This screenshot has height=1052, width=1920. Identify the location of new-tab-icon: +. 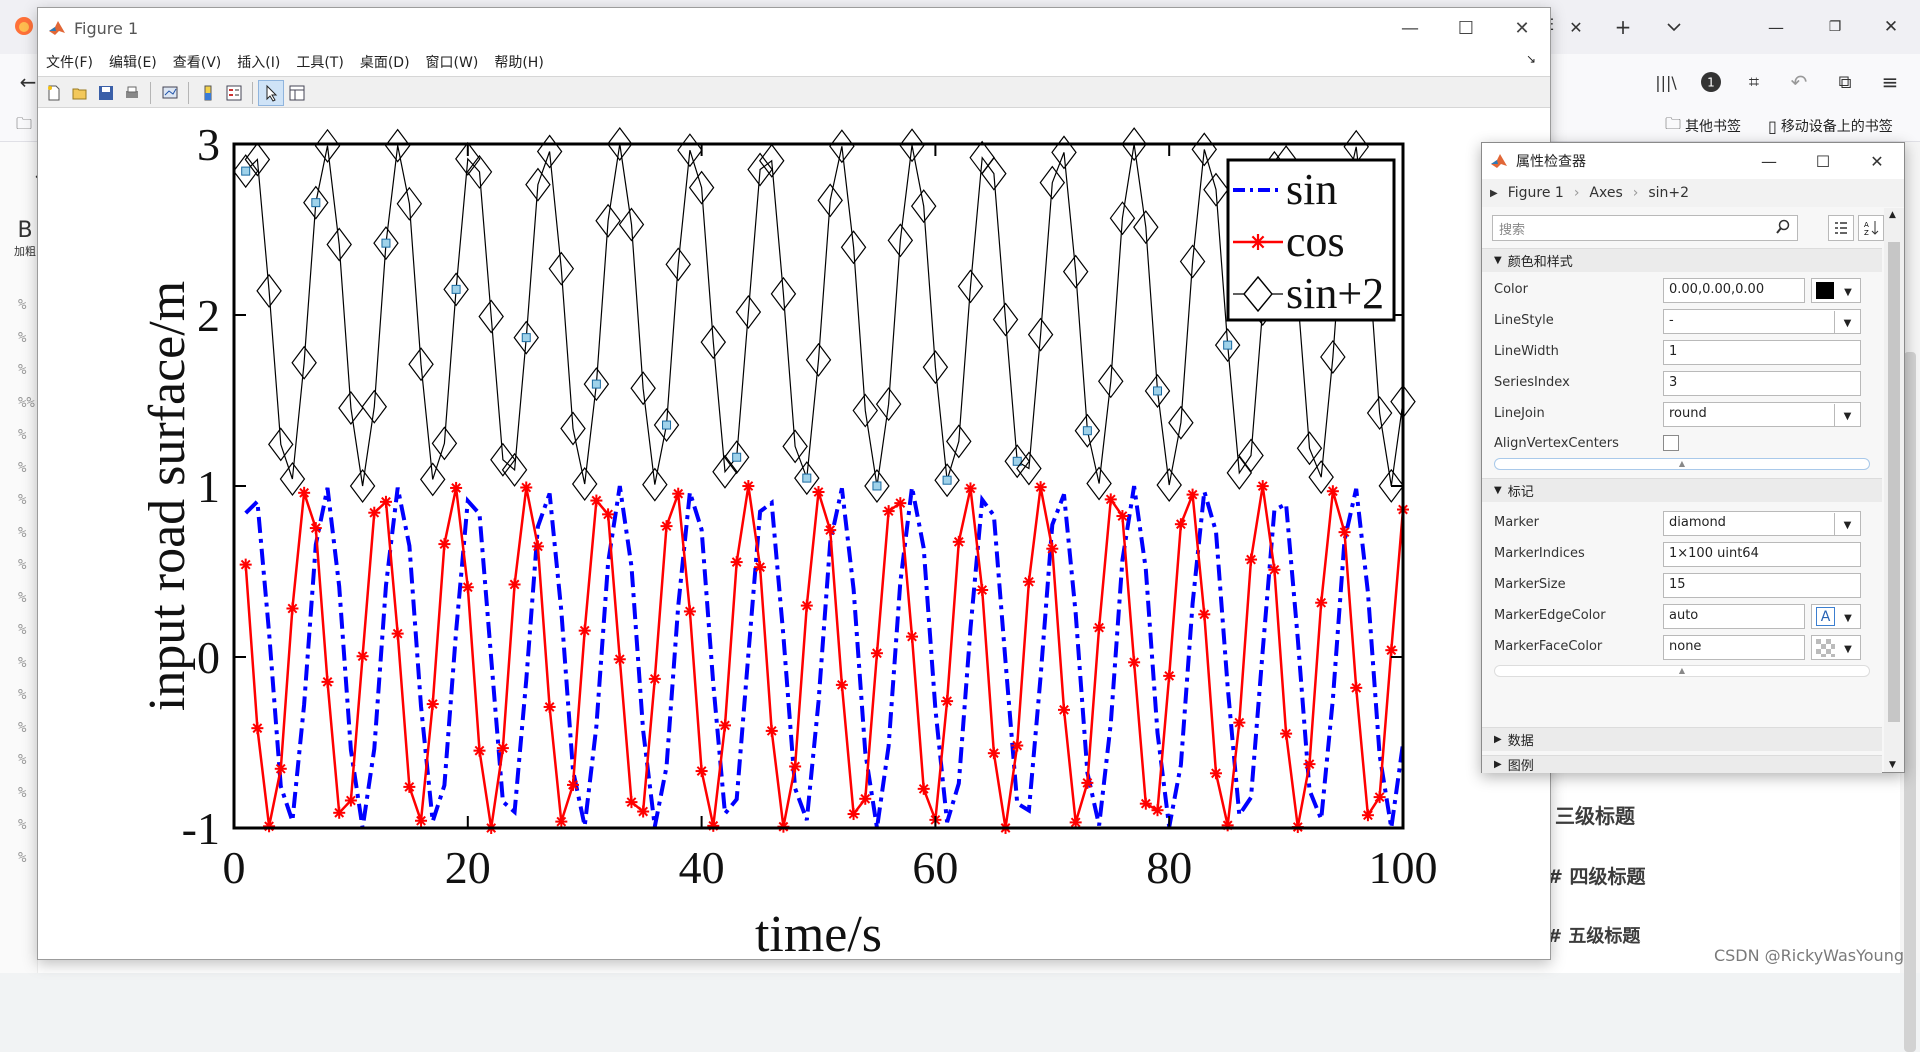
(1623, 27).